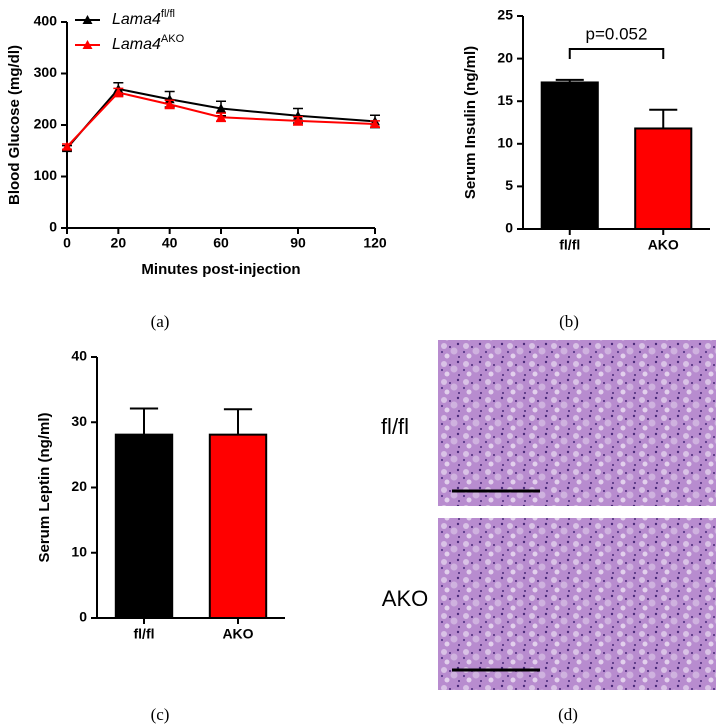 This screenshot has width=721, height=727. What do you see at coordinates (470, 122) in the screenshot?
I see `y-axis-title: Serum Insulin (ng/ml)` at bounding box center [470, 122].